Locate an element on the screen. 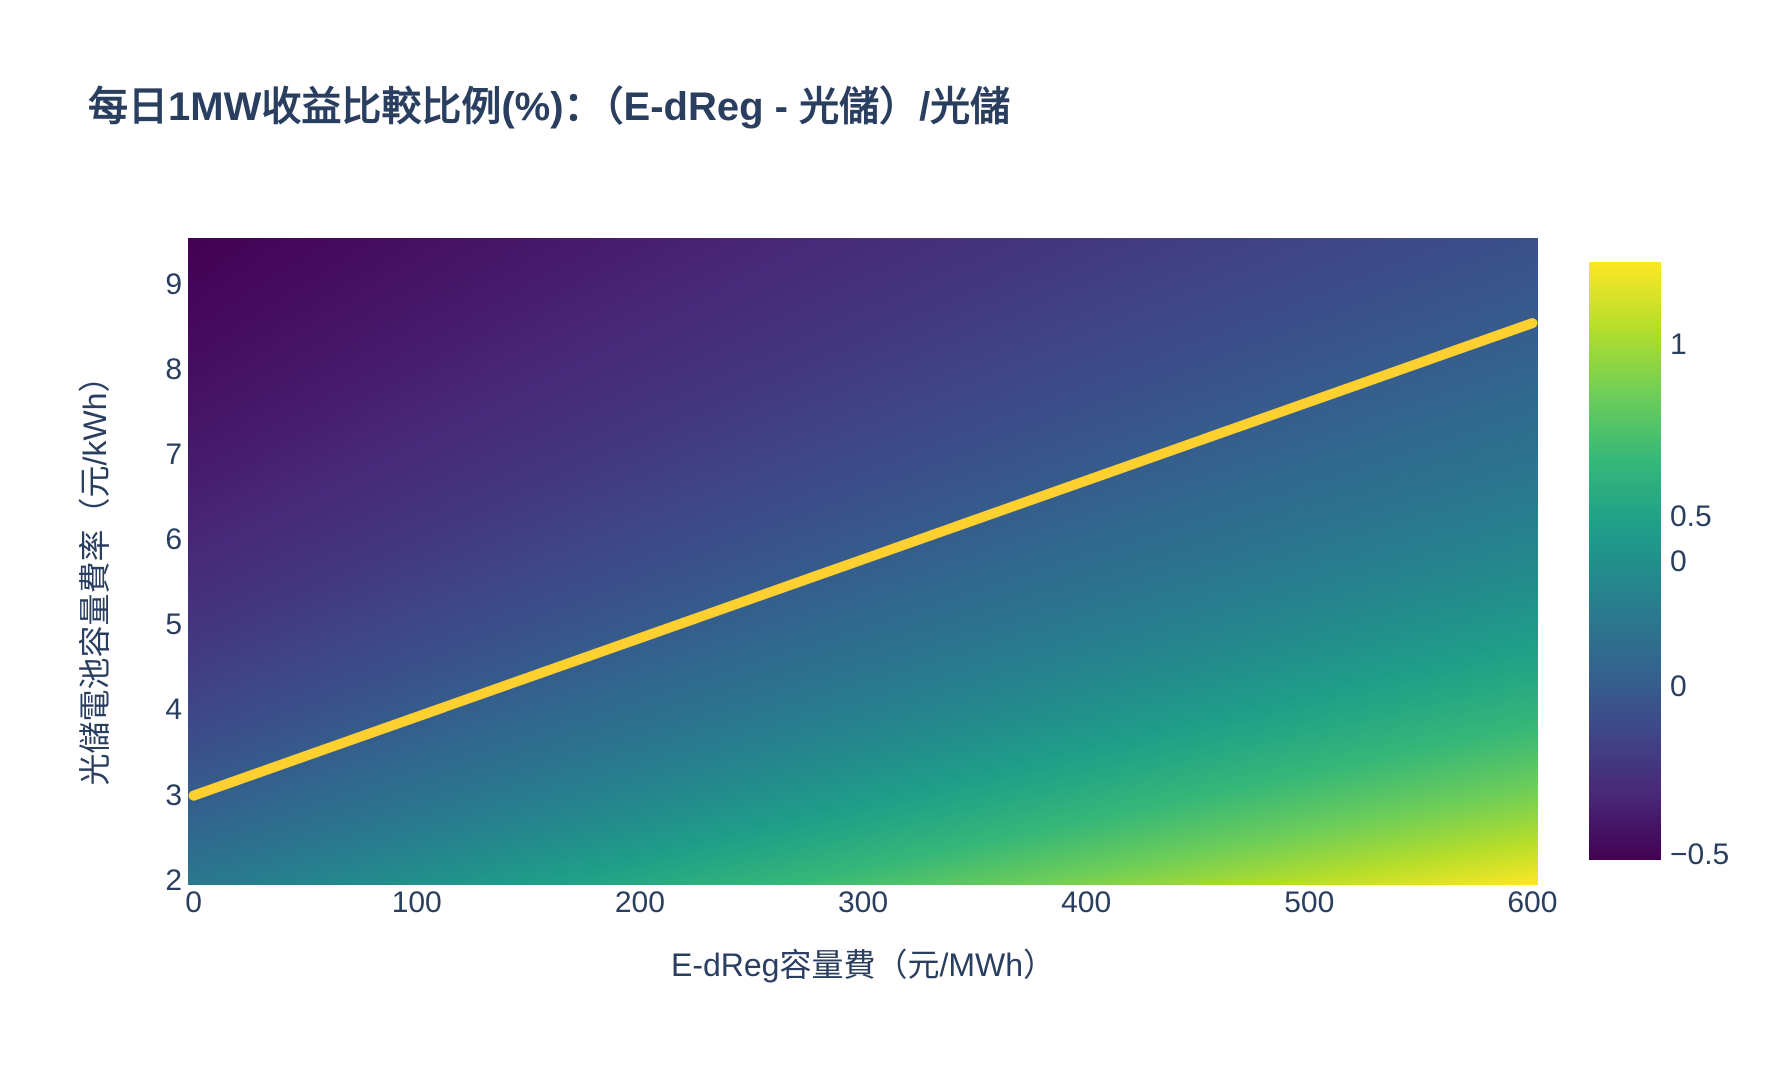 The width and height of the screenshot is (1782, 1074). colorbar is located at coordinates (1625, 561).